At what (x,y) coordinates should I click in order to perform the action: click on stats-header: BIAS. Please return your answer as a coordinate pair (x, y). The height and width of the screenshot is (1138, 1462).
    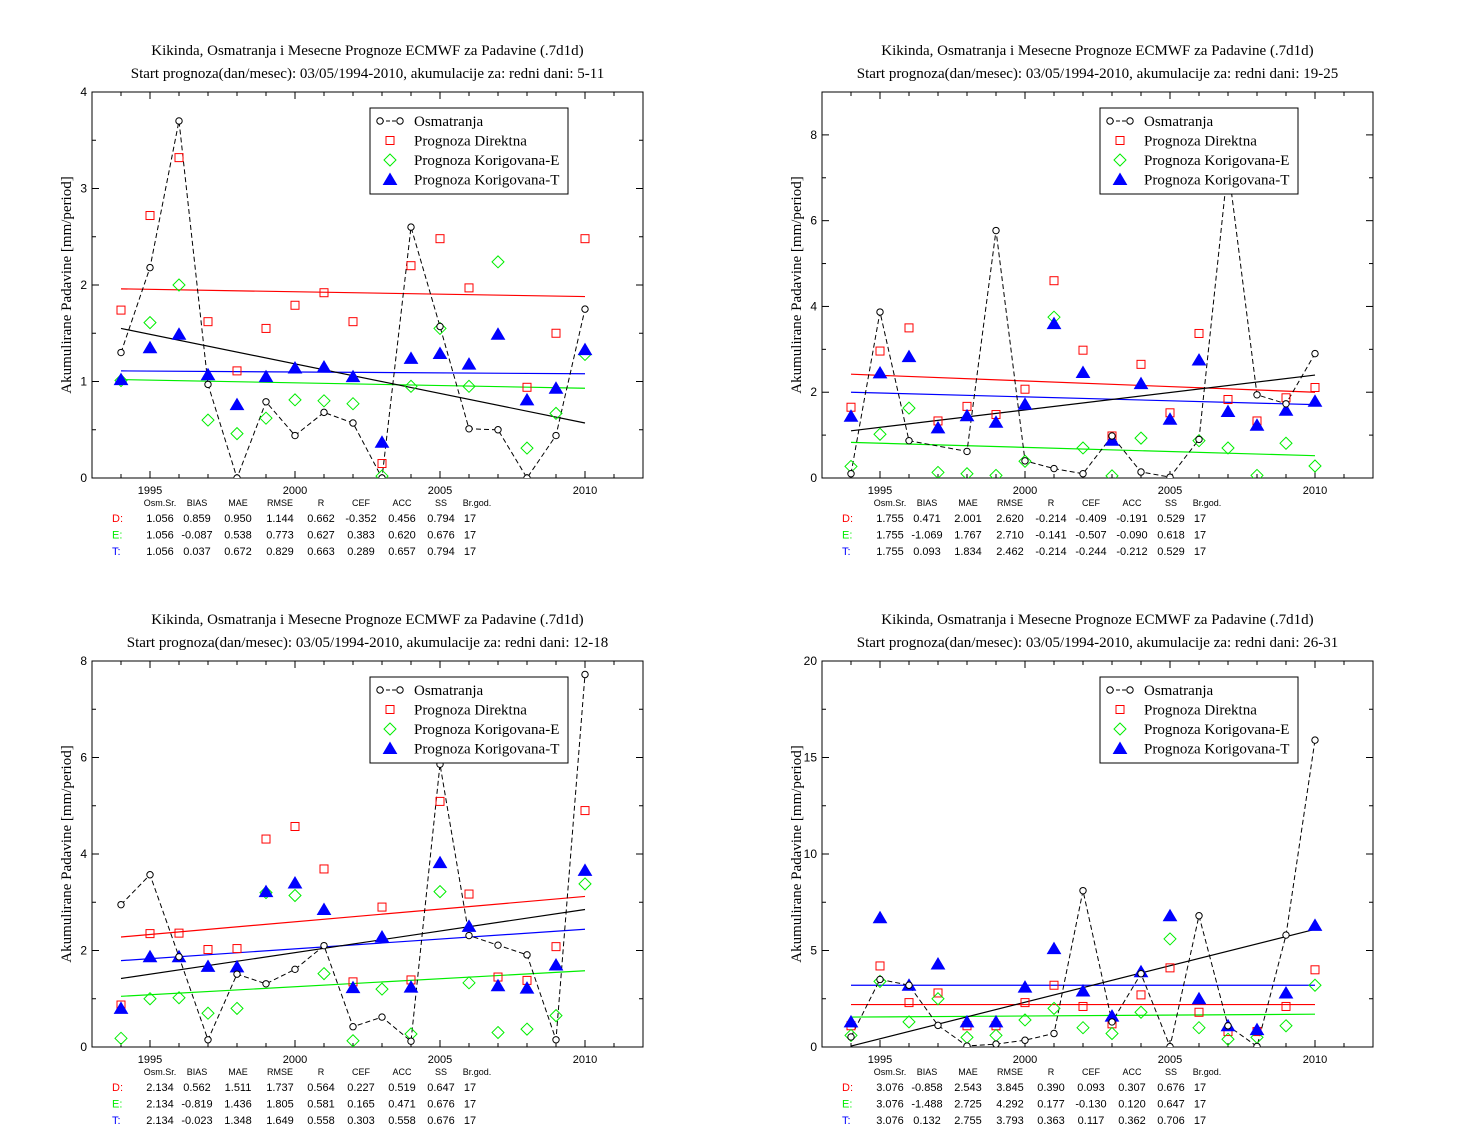
    Looking at the image, I should click on (197, 503).